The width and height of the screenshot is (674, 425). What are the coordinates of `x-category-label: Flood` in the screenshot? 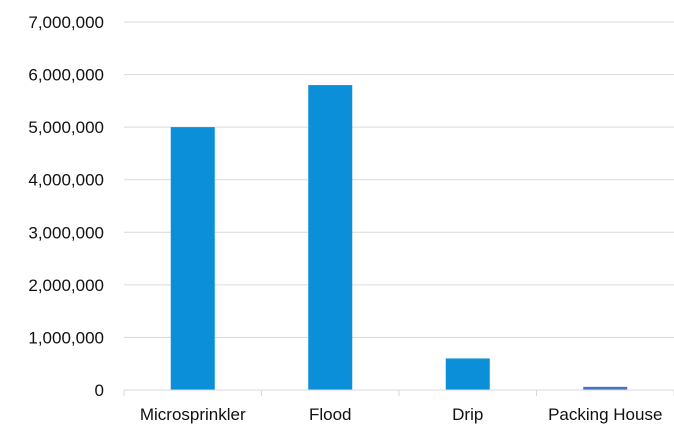 It's located at (330, 414).